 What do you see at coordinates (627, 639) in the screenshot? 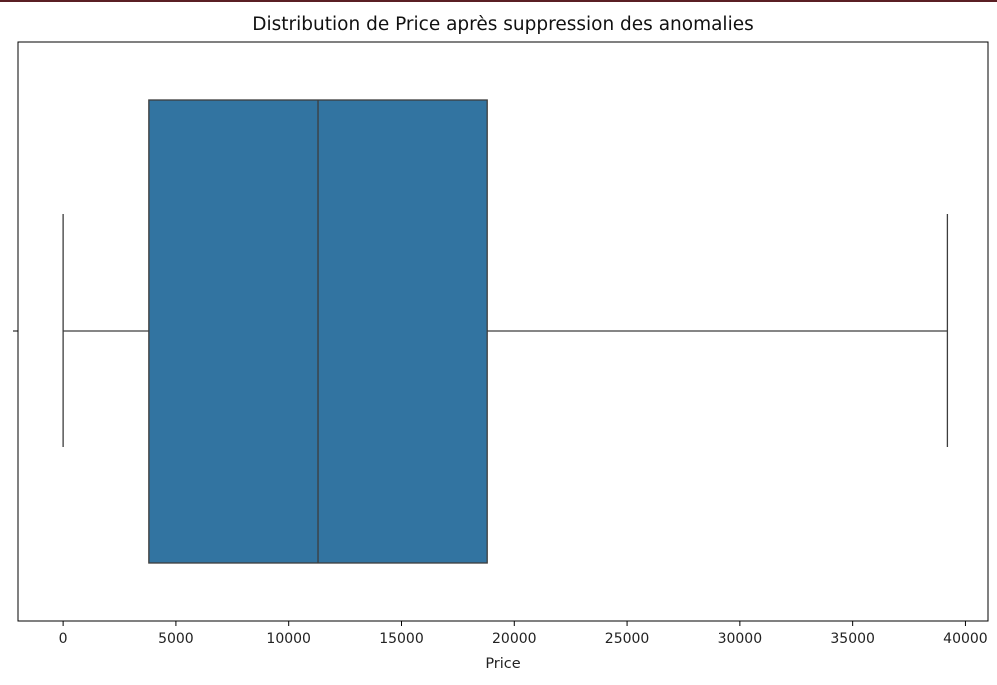
I see `x-tick-label: 25000` at bounding box center [627, 639].